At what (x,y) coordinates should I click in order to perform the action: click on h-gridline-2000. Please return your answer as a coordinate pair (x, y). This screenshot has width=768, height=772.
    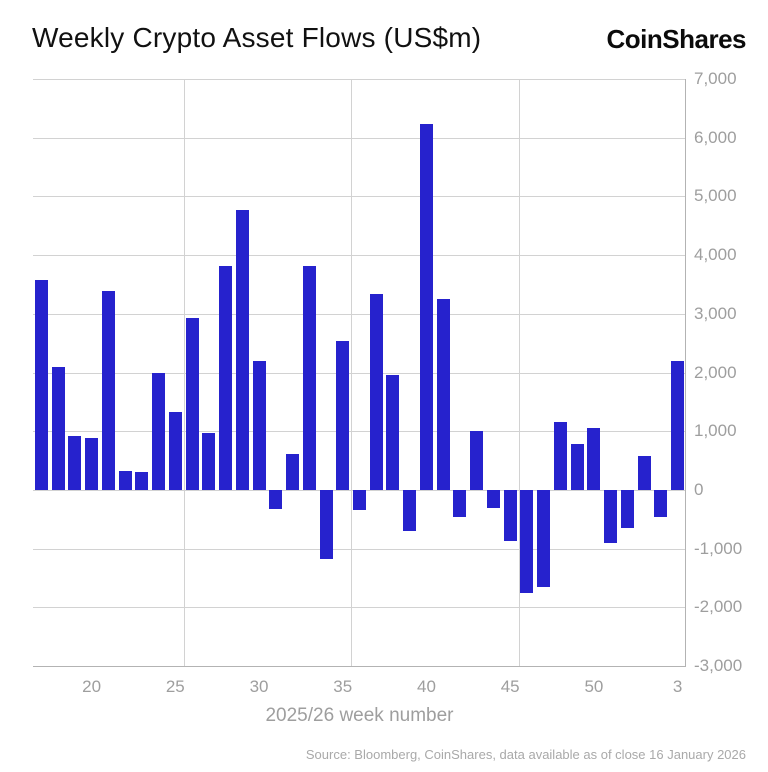
    Looking at the image, I should click on (359, 373).